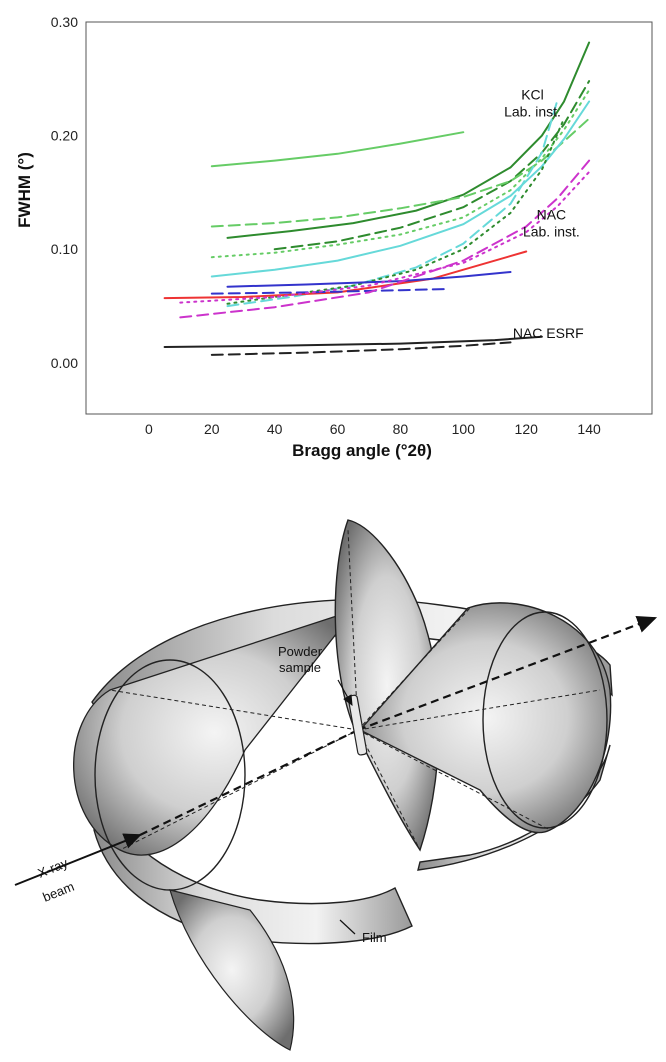 This screenshot has width=666, height=1062. Describe the element at coordinates (464, 429) in the screenshot. I see `x-tick-label: 100` at that location.